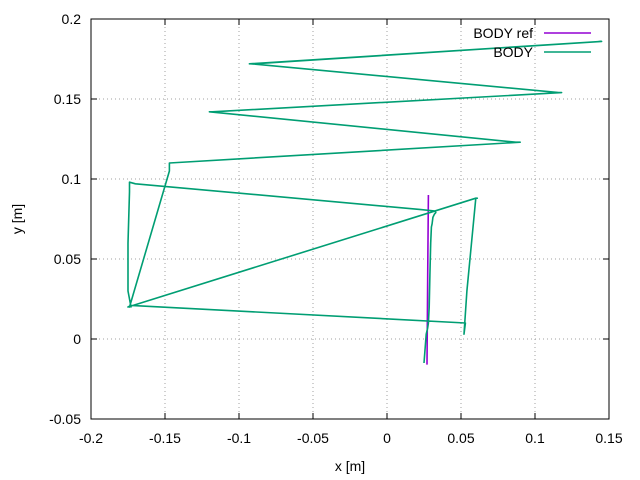  Describe the element at coordinates (313, 438) in the screenshot. I see `x-tick-label: -0.05` at that location.